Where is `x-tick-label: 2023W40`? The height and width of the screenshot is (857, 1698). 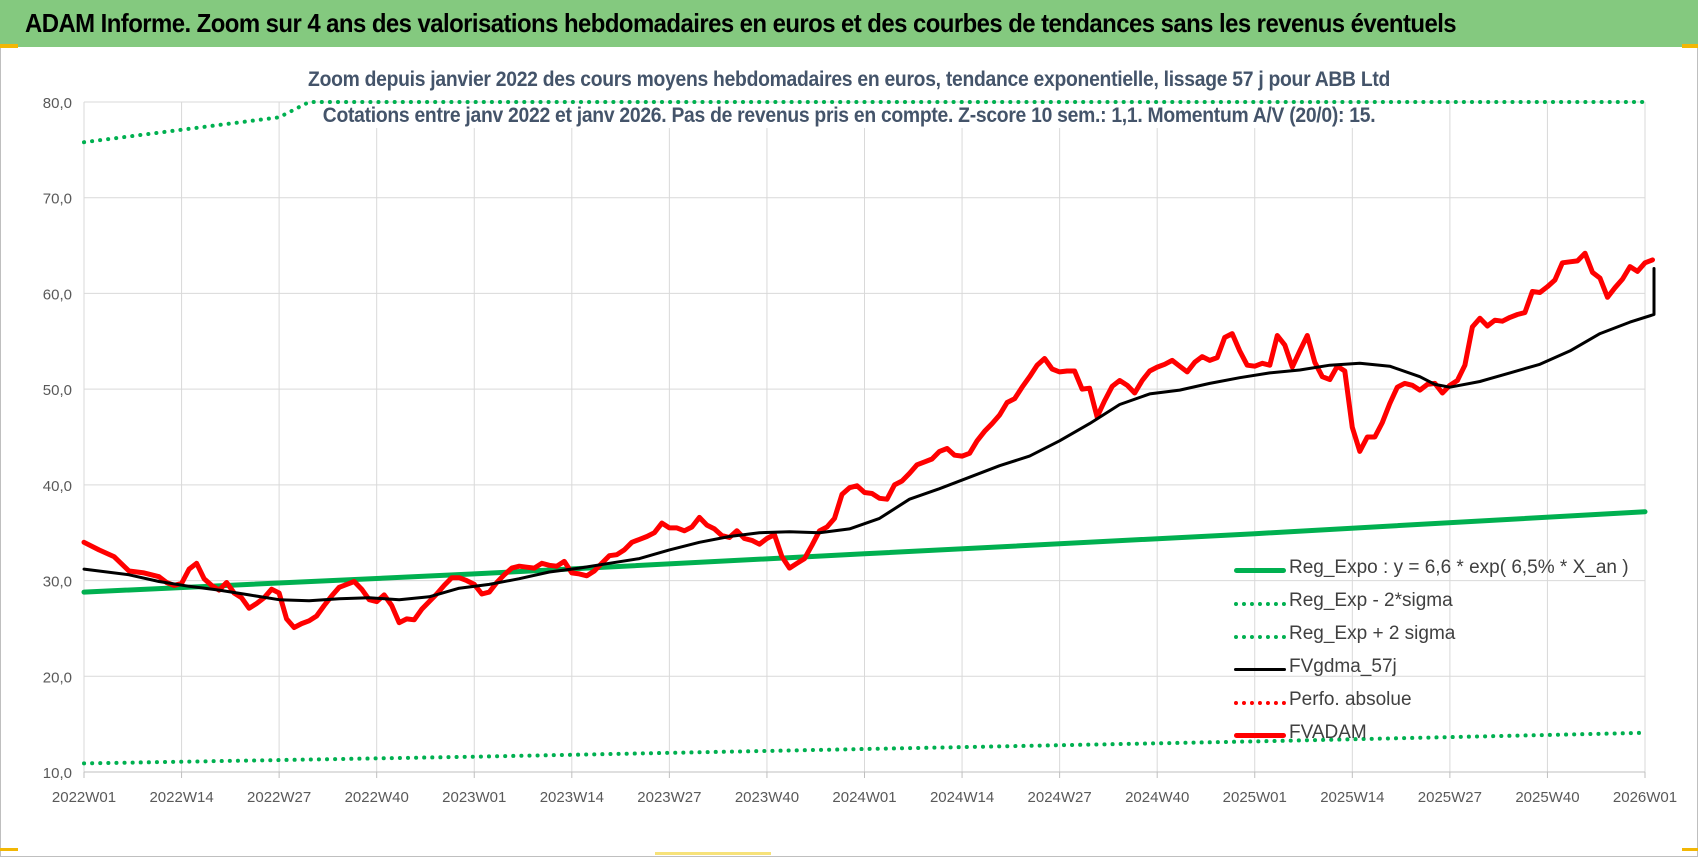
x-tick-label: 2023W40 is located at coordinates (767, 797).